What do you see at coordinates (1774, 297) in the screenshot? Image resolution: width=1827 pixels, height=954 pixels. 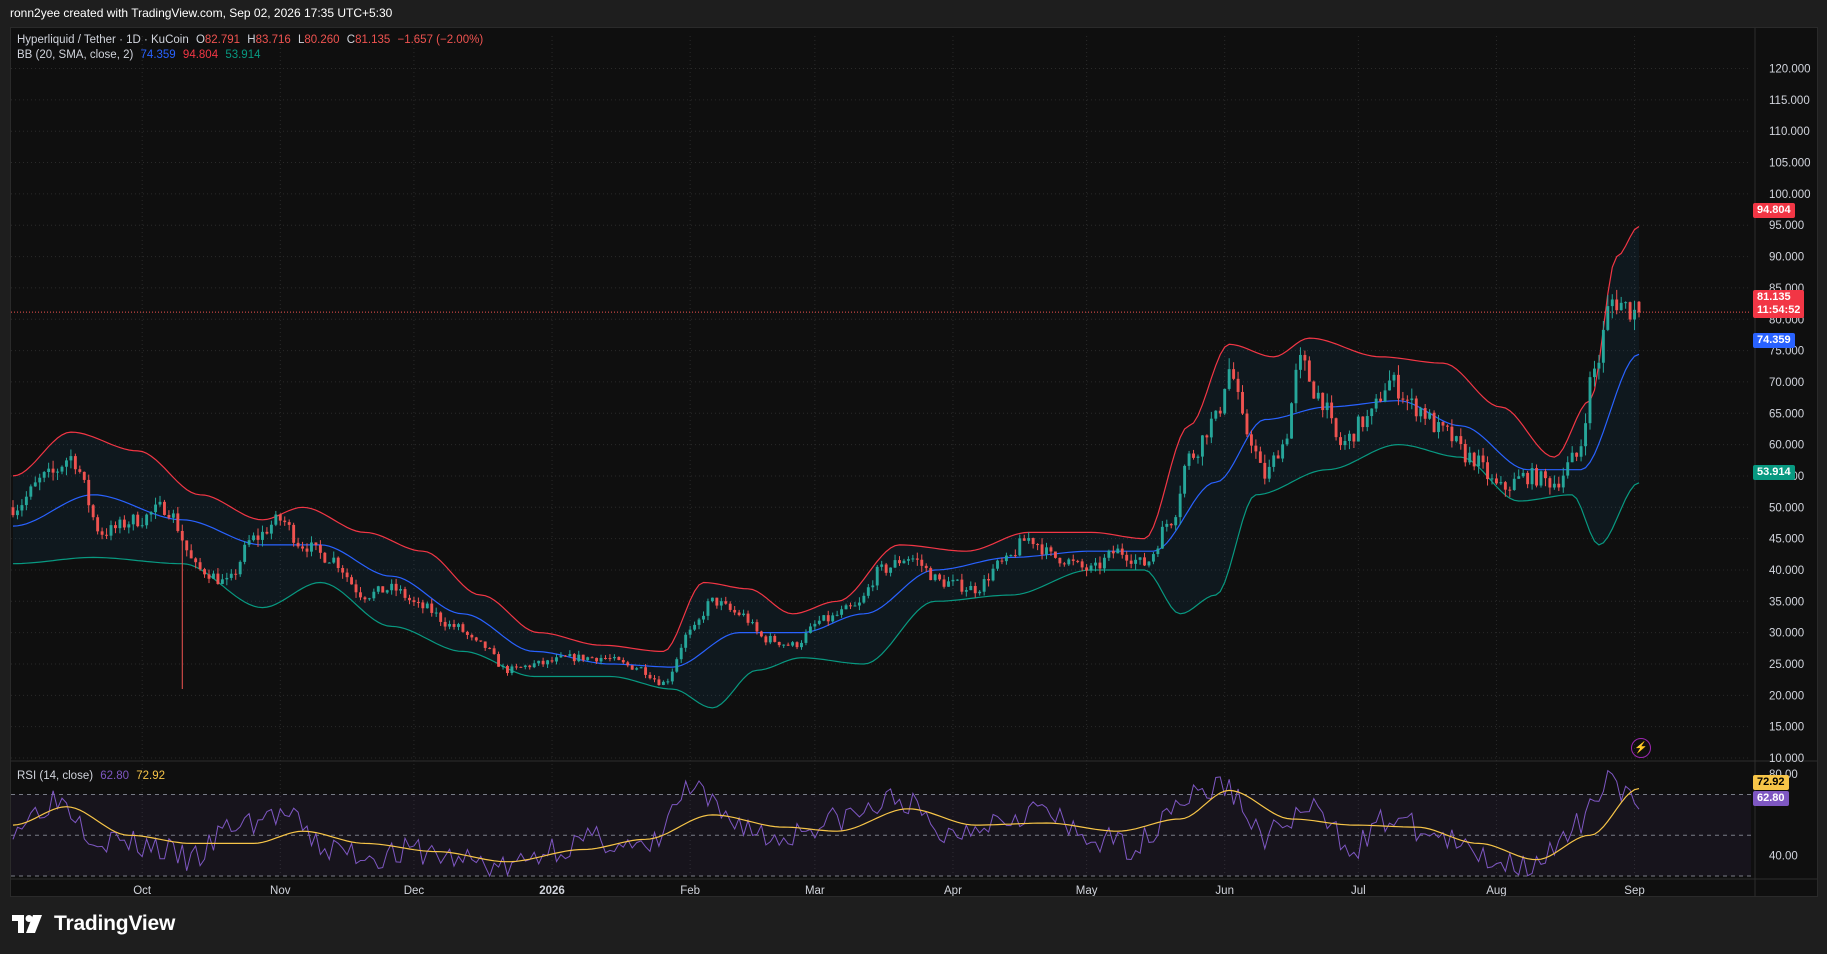 I see `last-price-value: 81.135` at bounding box center [1774, 297].